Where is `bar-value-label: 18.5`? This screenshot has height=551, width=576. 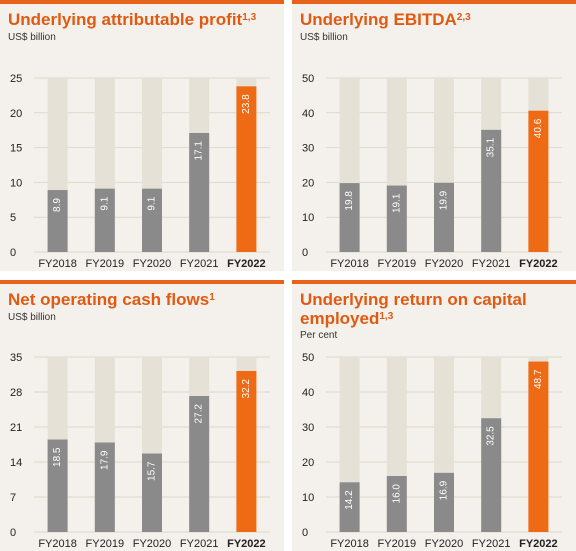 bar-value-label: 18.5 is located at coordinates (57, 457).